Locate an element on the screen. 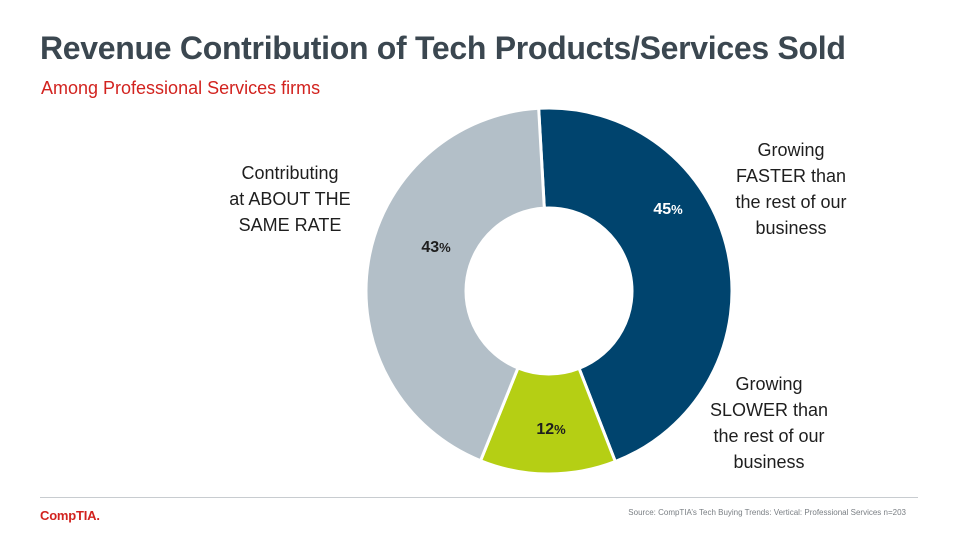 Image resolution: width=960 pixels, height=540 pixels. slice-value-slower: 12% is located at coordinates (550, 430).